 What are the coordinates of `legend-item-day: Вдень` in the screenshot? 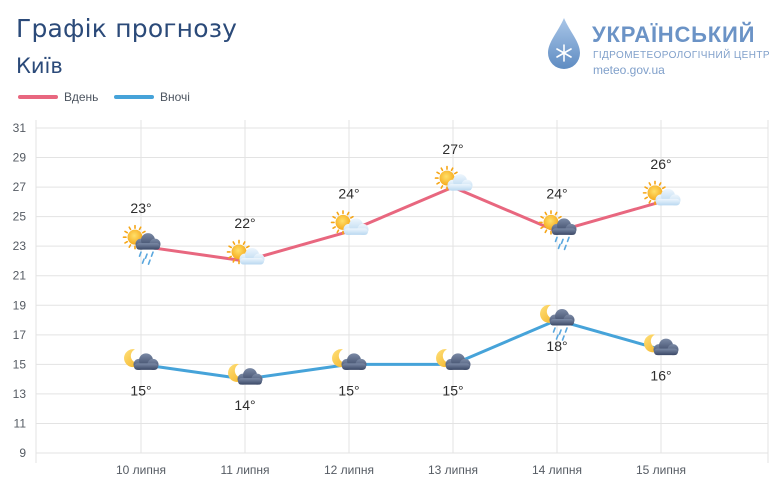 It's located at (58, 97).